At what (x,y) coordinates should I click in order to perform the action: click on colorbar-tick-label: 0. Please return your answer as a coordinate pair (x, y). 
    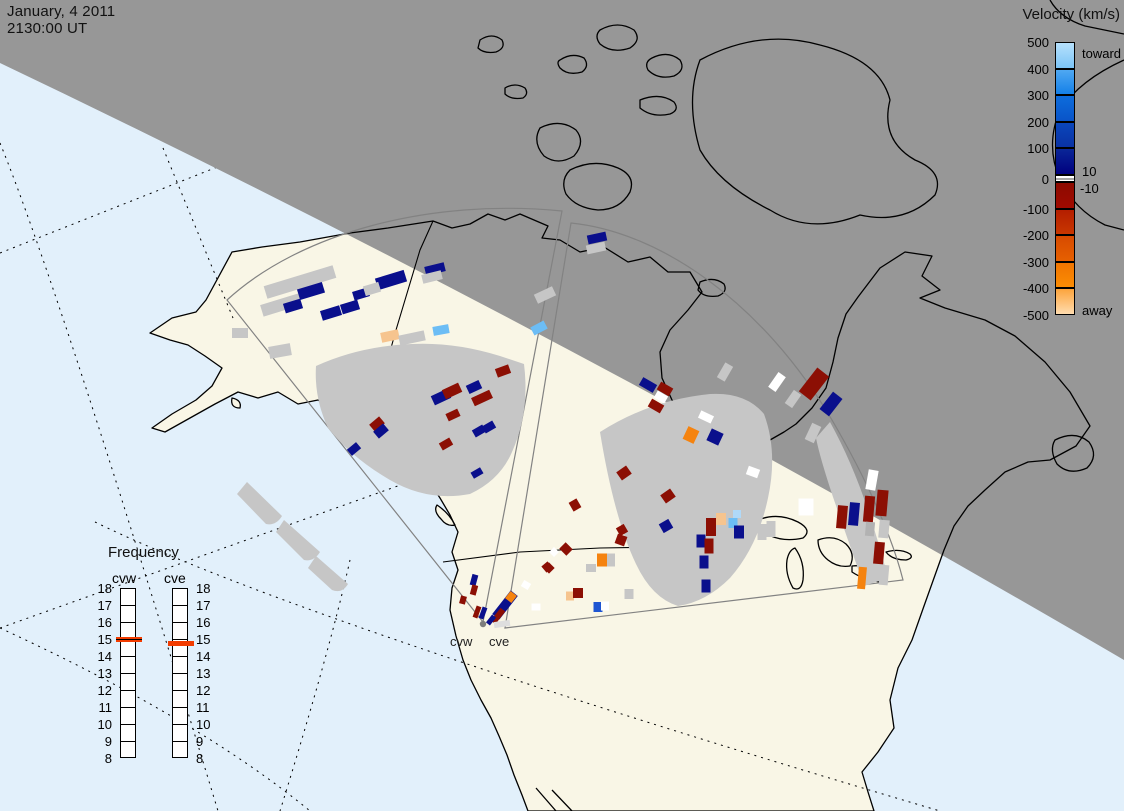
    Looking at the image, I should click on (1045, 179).